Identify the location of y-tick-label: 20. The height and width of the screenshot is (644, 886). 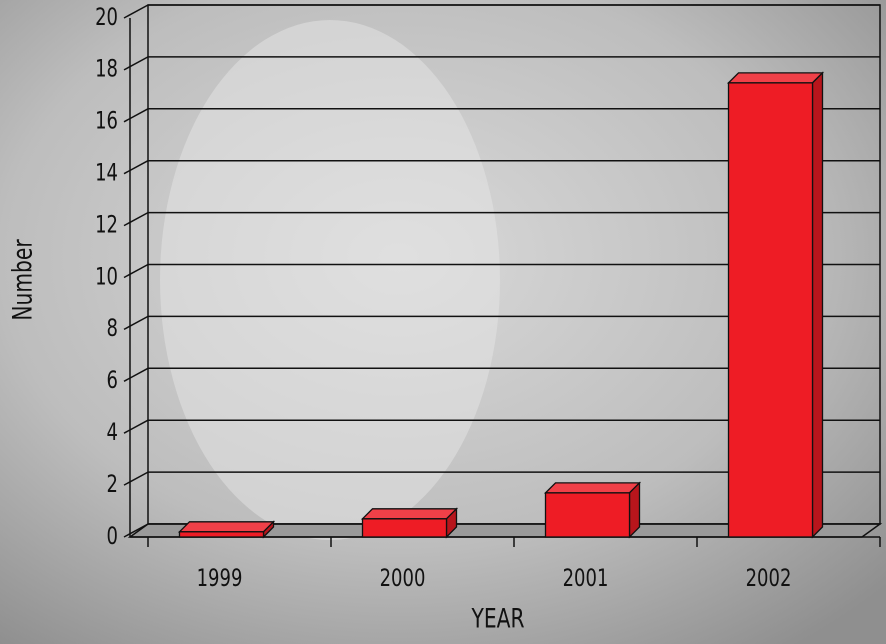
(106, 17).